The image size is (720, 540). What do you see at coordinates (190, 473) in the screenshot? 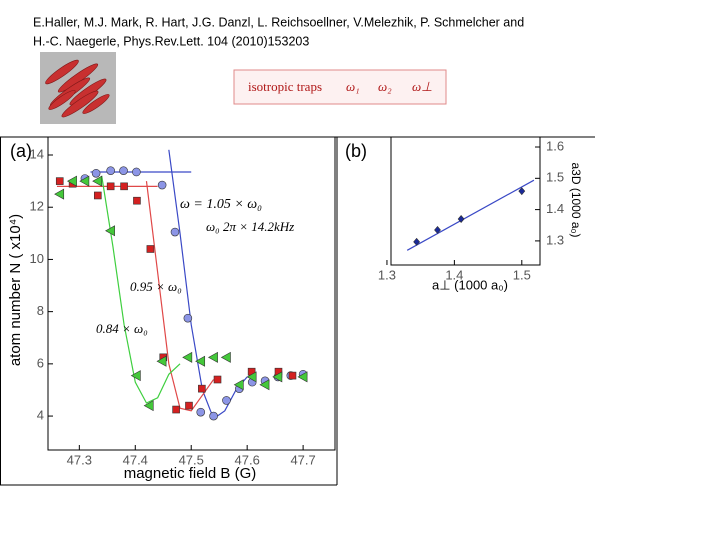
I see `x-axis-label: magnetic field B (G)` at bounding box center [190, 473].